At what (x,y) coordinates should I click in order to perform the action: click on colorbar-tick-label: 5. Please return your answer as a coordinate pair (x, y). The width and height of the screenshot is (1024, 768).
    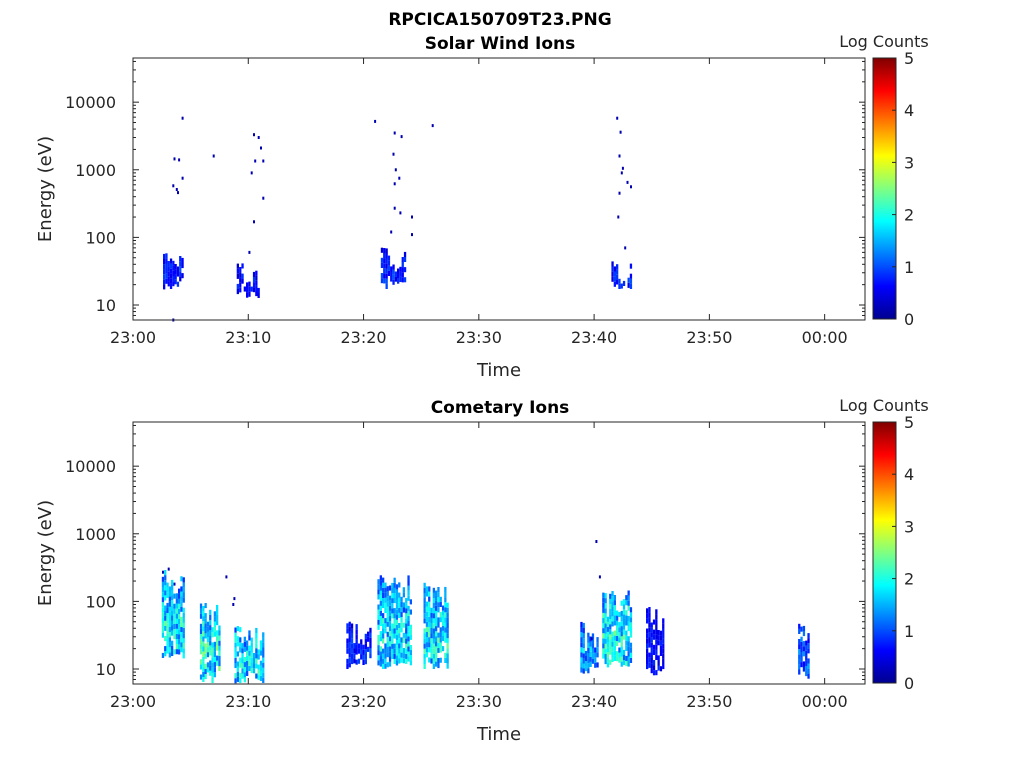
    Looking at the image, I should click on (909, 422).